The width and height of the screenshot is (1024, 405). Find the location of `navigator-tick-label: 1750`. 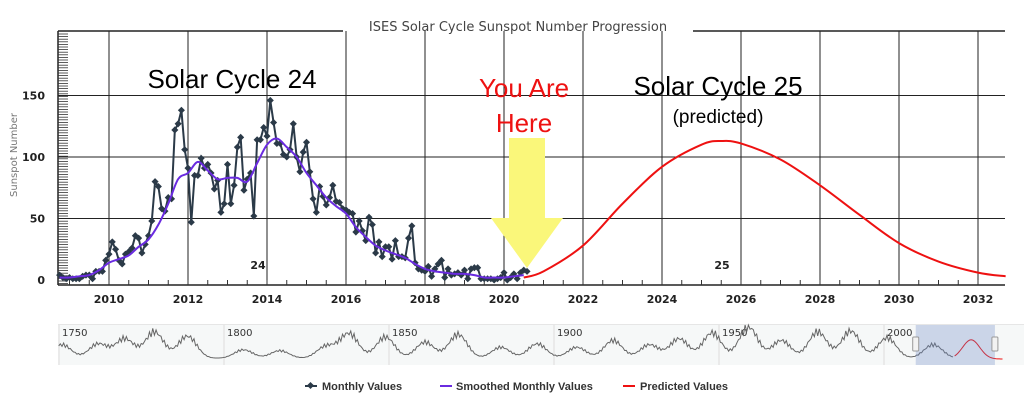

navigator-tick-label: 1750 is located at coordinates (74, 333).